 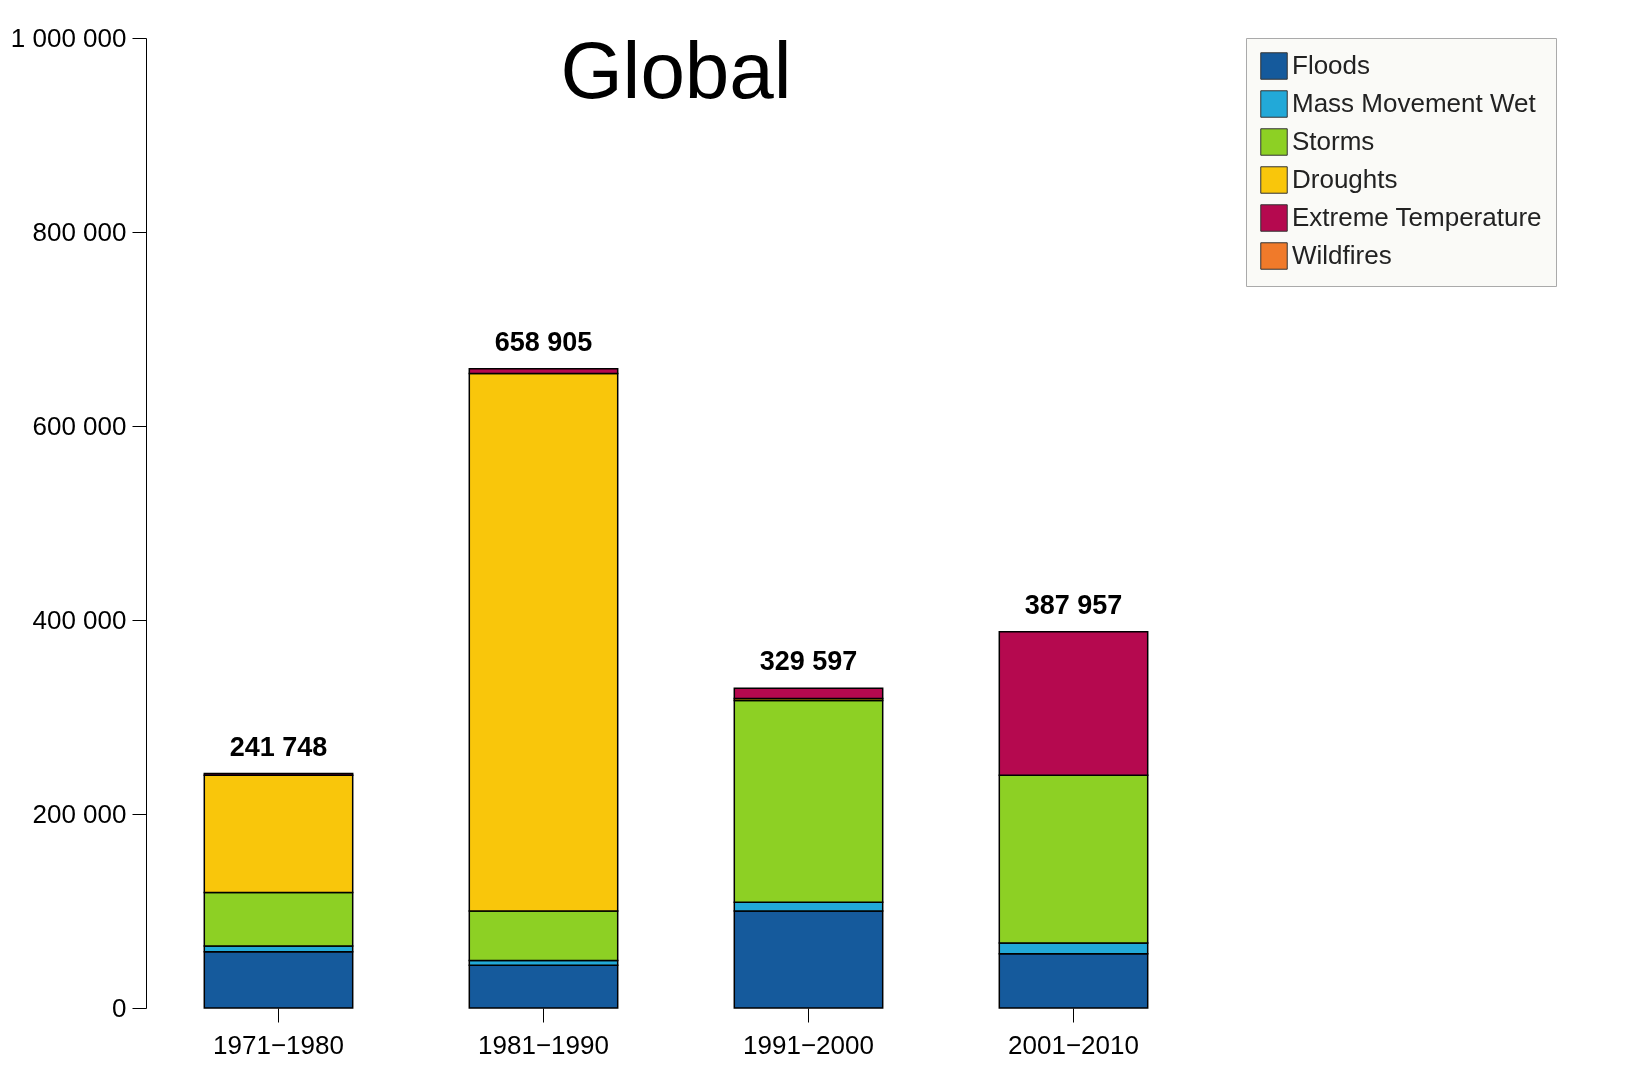 What do you see at coordinates (278, 1044) in the screenshot?
I see `x-tick-label: 1971−1980` at bounding box center [278, 1044].